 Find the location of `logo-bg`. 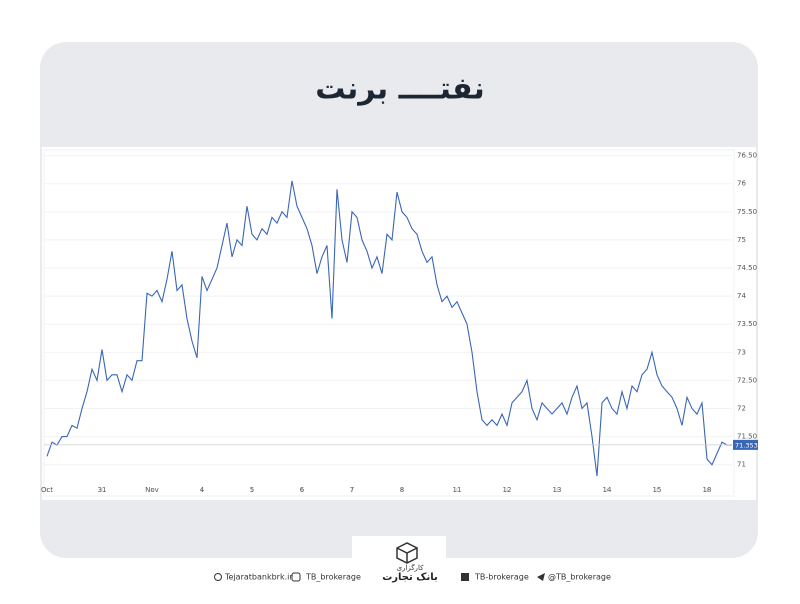

logo-bg is located at coordinates (399, 556).